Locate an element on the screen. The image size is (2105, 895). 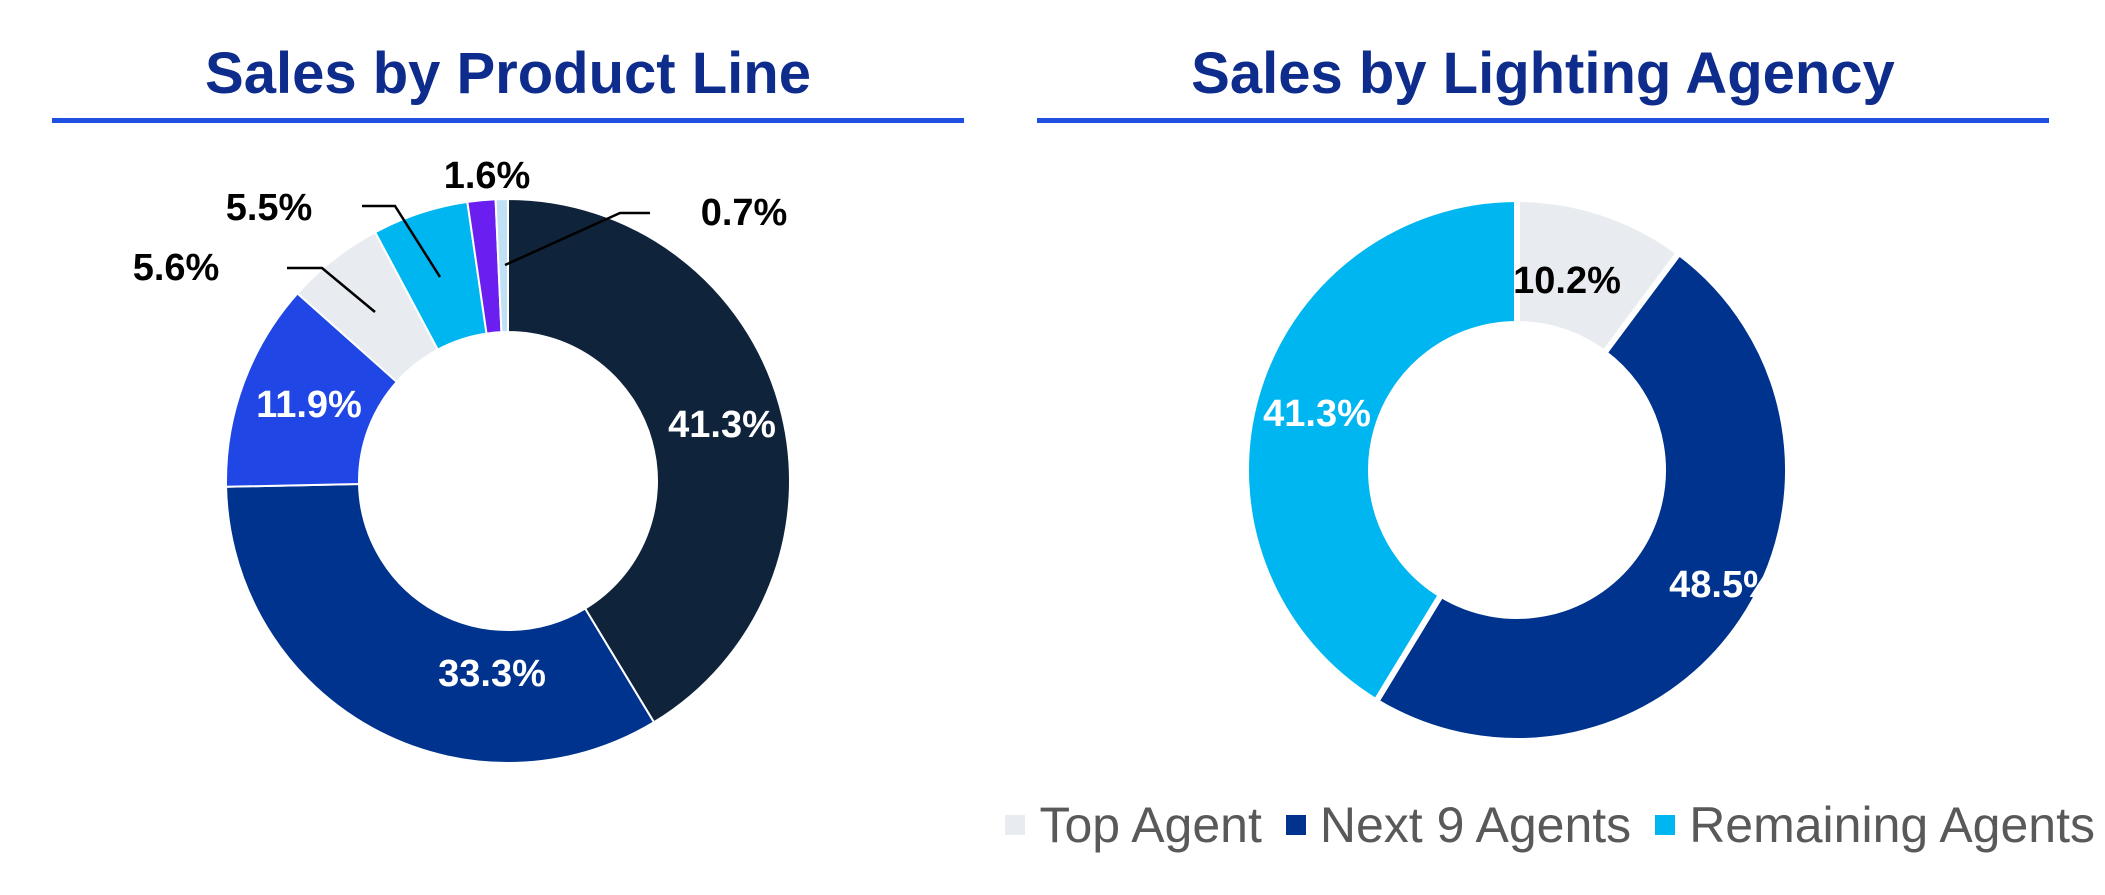
legend-label-top-agent: Top Agent is located at coordinates (1150, 825).